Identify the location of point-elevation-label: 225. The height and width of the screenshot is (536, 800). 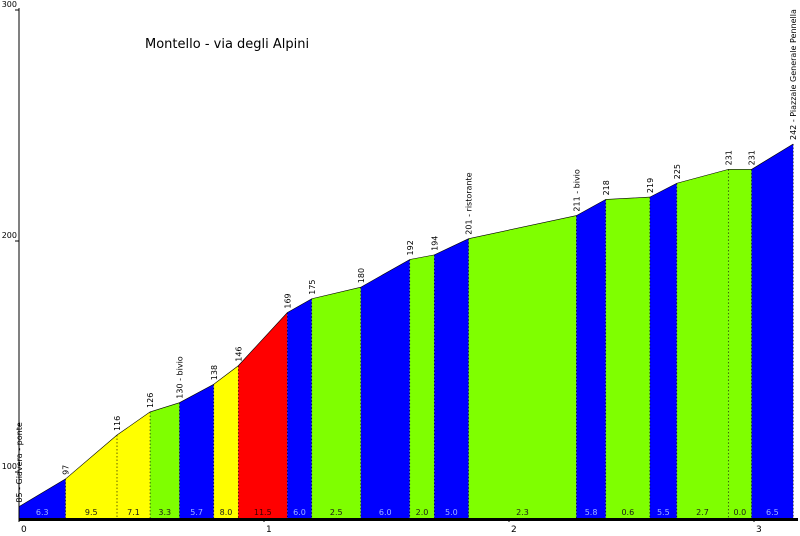
(677, 171).